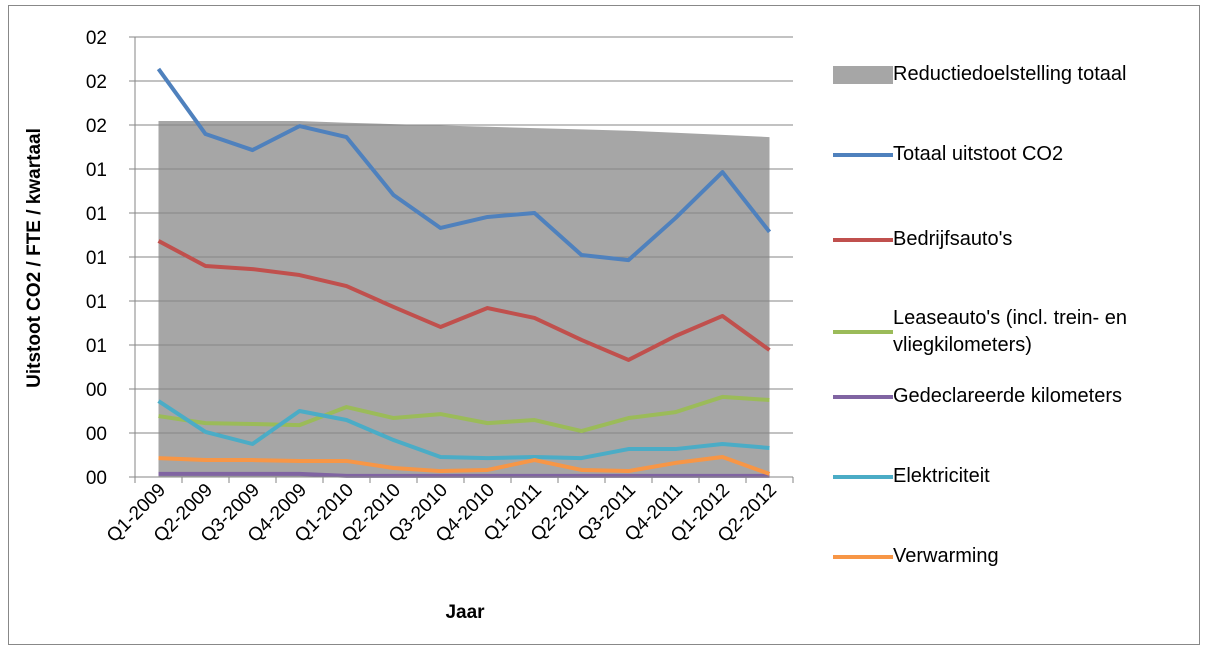 This screenshot has height=652, width=1208. Describe the element at coordinates (1010, 74) in the screenshot. I see `legend-label: Reductiedoelstelling totaal` at that location.